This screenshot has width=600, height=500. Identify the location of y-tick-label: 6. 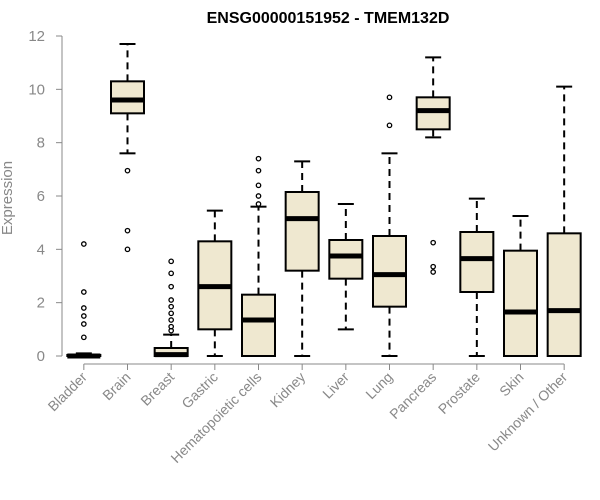
(41, 196).